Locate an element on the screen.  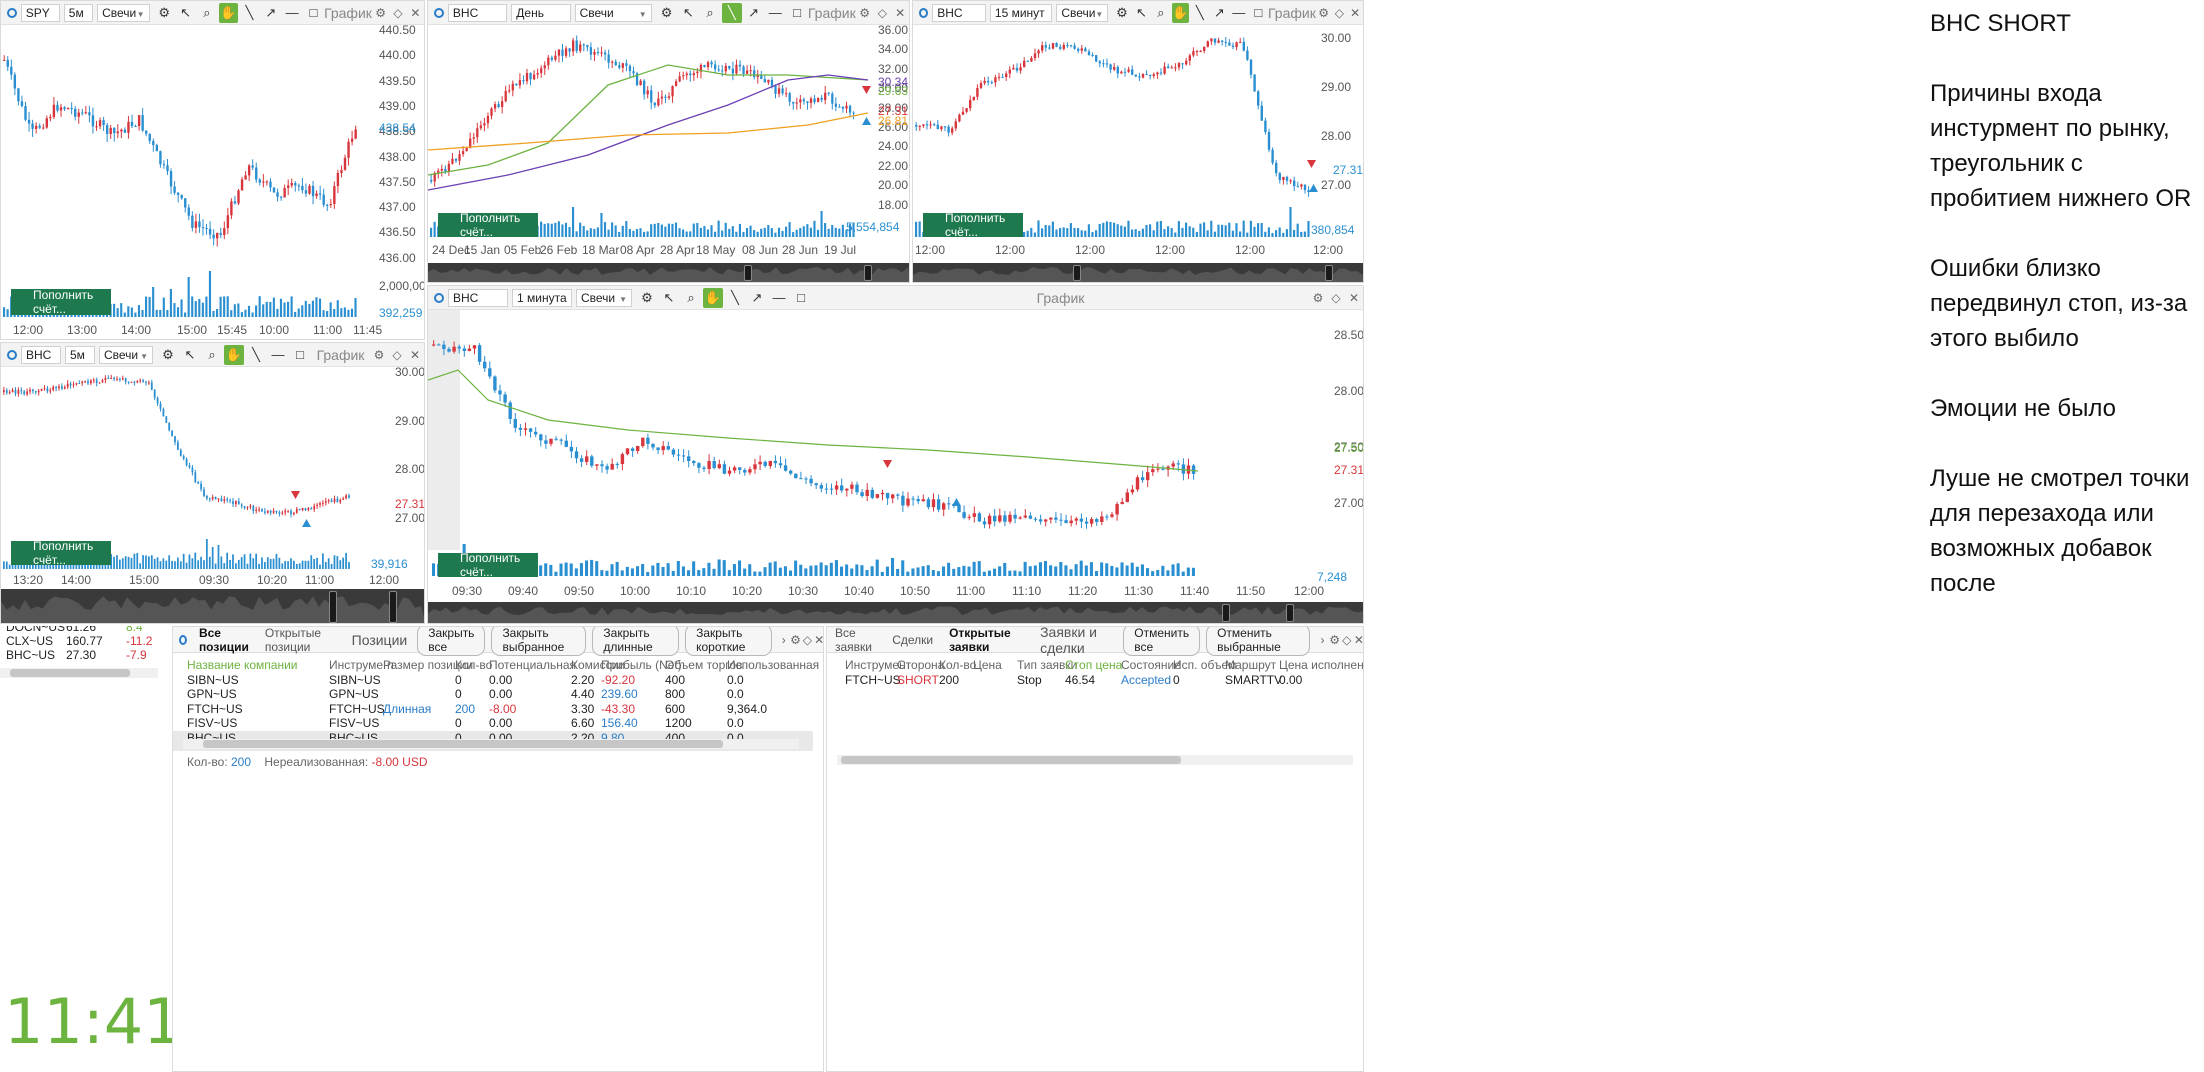
ticker-select: SPY is located at coordinates (40, 12).